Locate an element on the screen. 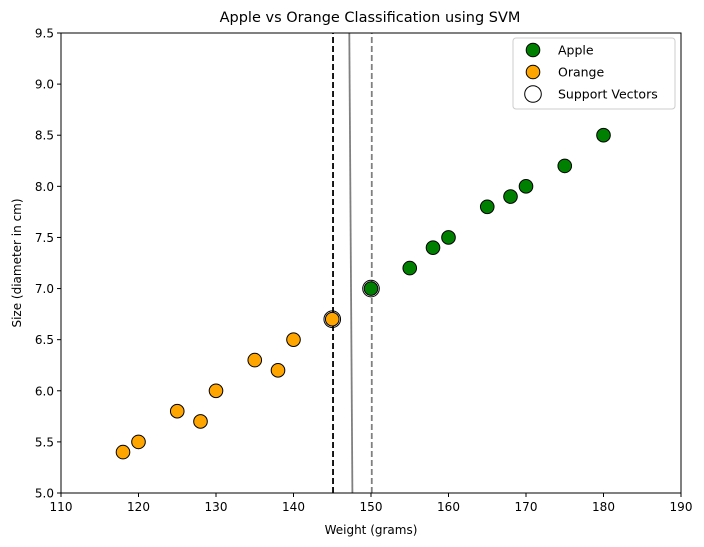 The width and height of the screenshot is (704, 547). x-tick-label: 160 is located at coordinates (448, 507).